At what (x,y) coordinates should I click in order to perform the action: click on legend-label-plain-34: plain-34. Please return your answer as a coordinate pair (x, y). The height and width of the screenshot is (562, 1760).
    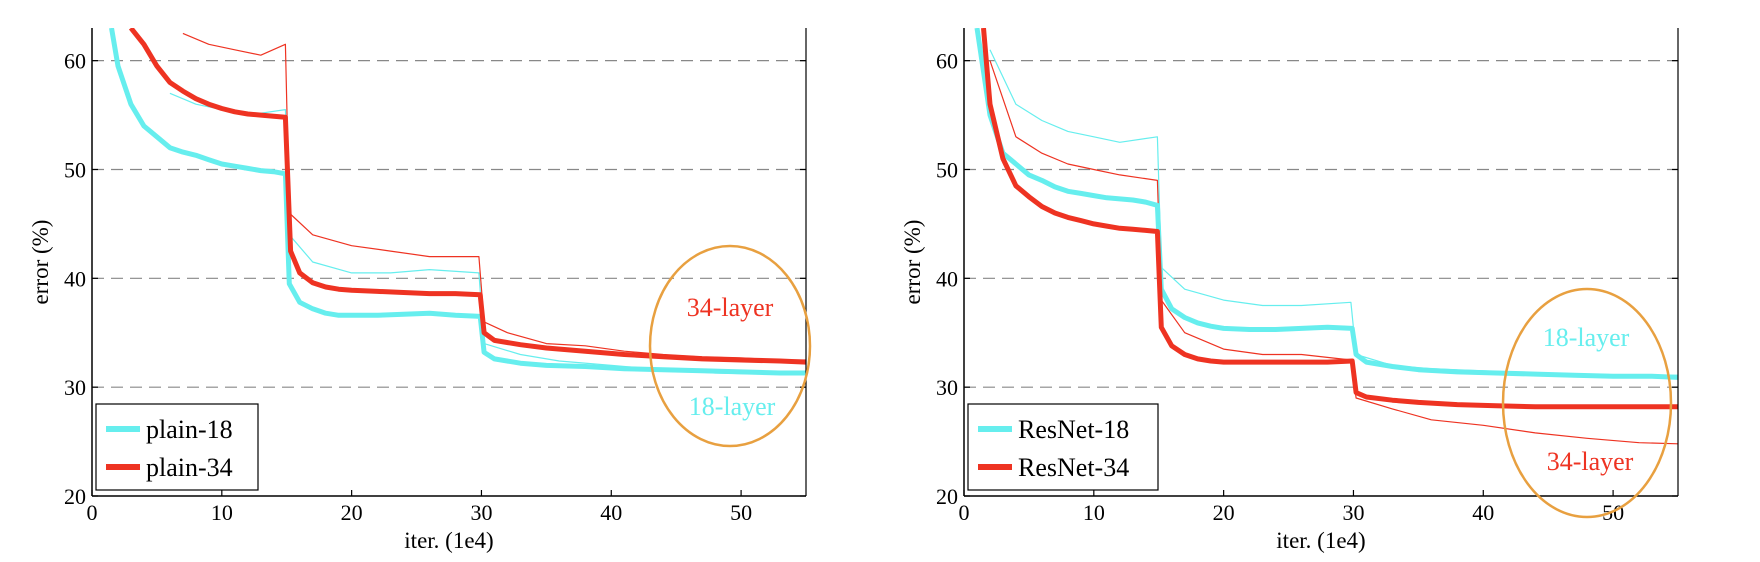
    Looking at the image, I should click on (189, 467).